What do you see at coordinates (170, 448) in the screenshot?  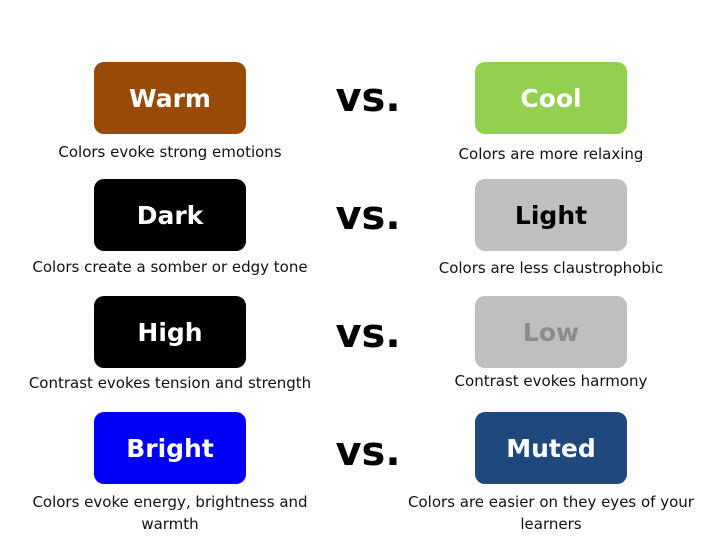 I see `bright-label-box: Bright` at bounding box center [170, 448].